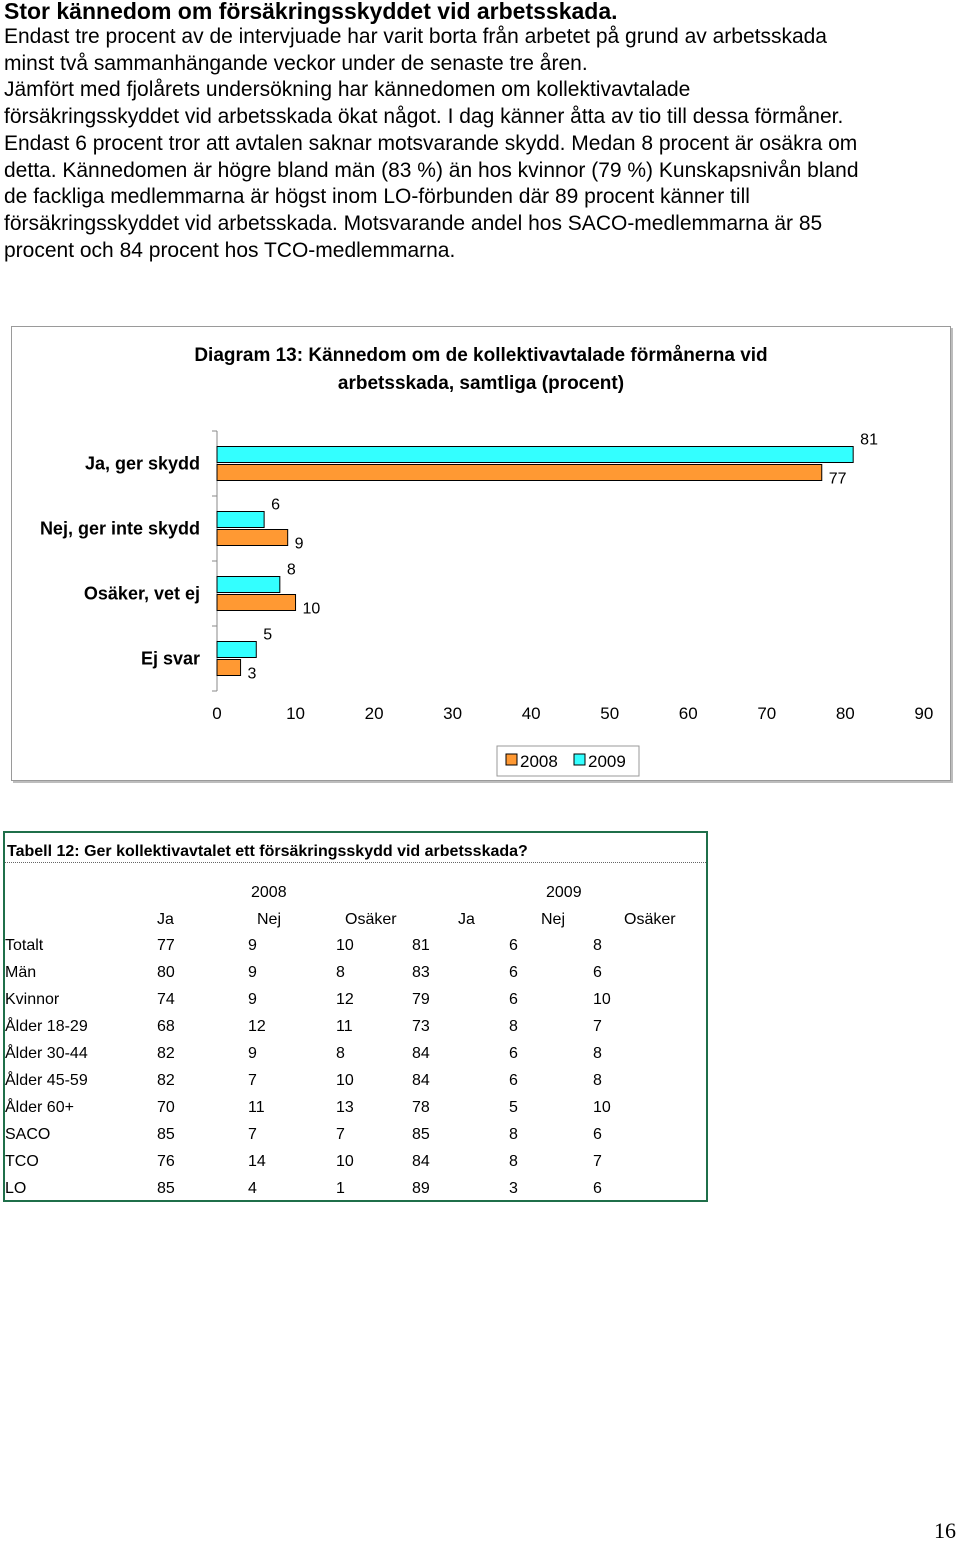 This screenshot has height=1544, width=960. What do you see at coordinates (421, 945) in the screenshot?
I see `table-cell: 81` at bounding box center [421, 945].